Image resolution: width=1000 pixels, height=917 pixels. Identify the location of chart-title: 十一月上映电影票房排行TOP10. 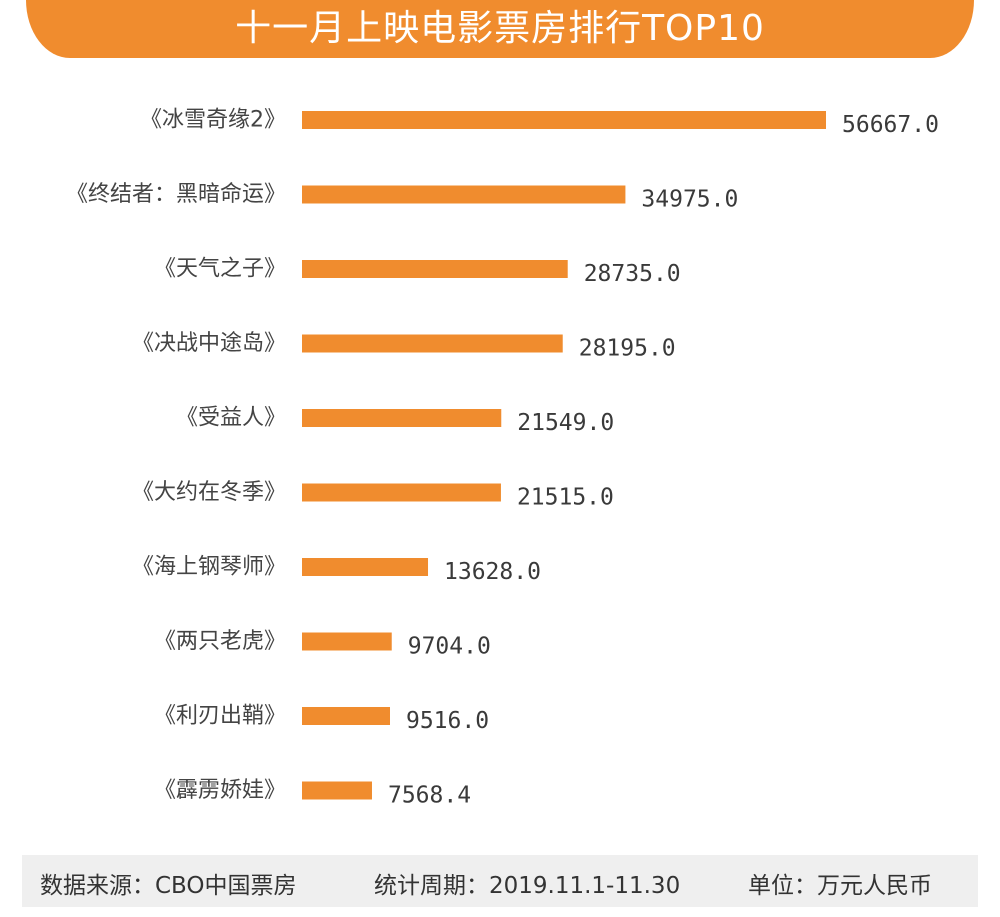
(500, 28).